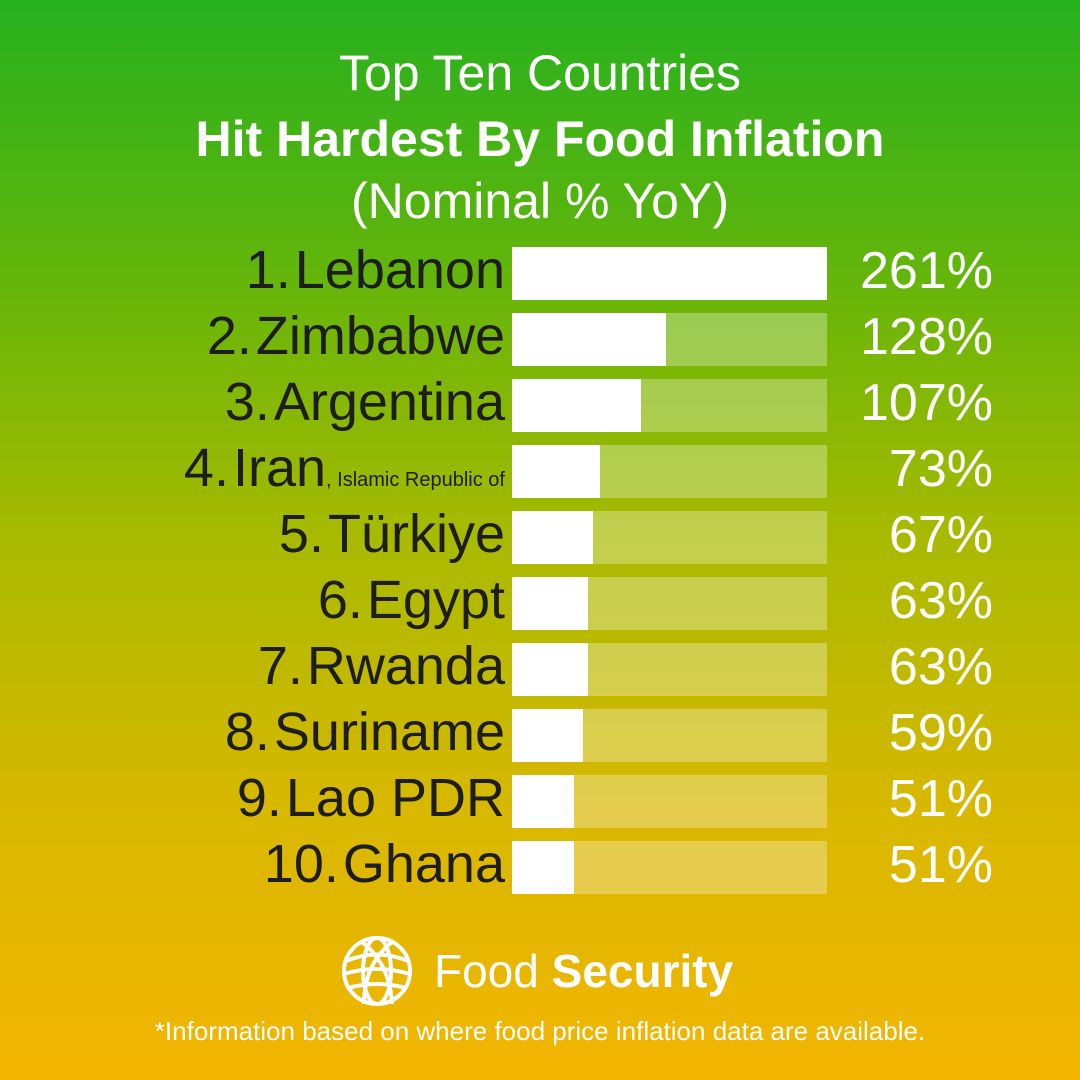 This screenshot has width=1080, height=1080. I want to click on country-name: Ghana, so click(423, 864).